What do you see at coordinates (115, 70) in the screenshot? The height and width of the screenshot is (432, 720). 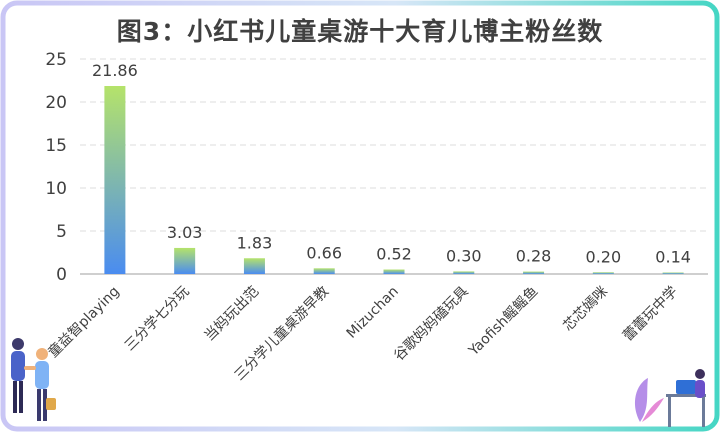 I see `bar-value-label: 21.86` at bounding box center [115, 70].